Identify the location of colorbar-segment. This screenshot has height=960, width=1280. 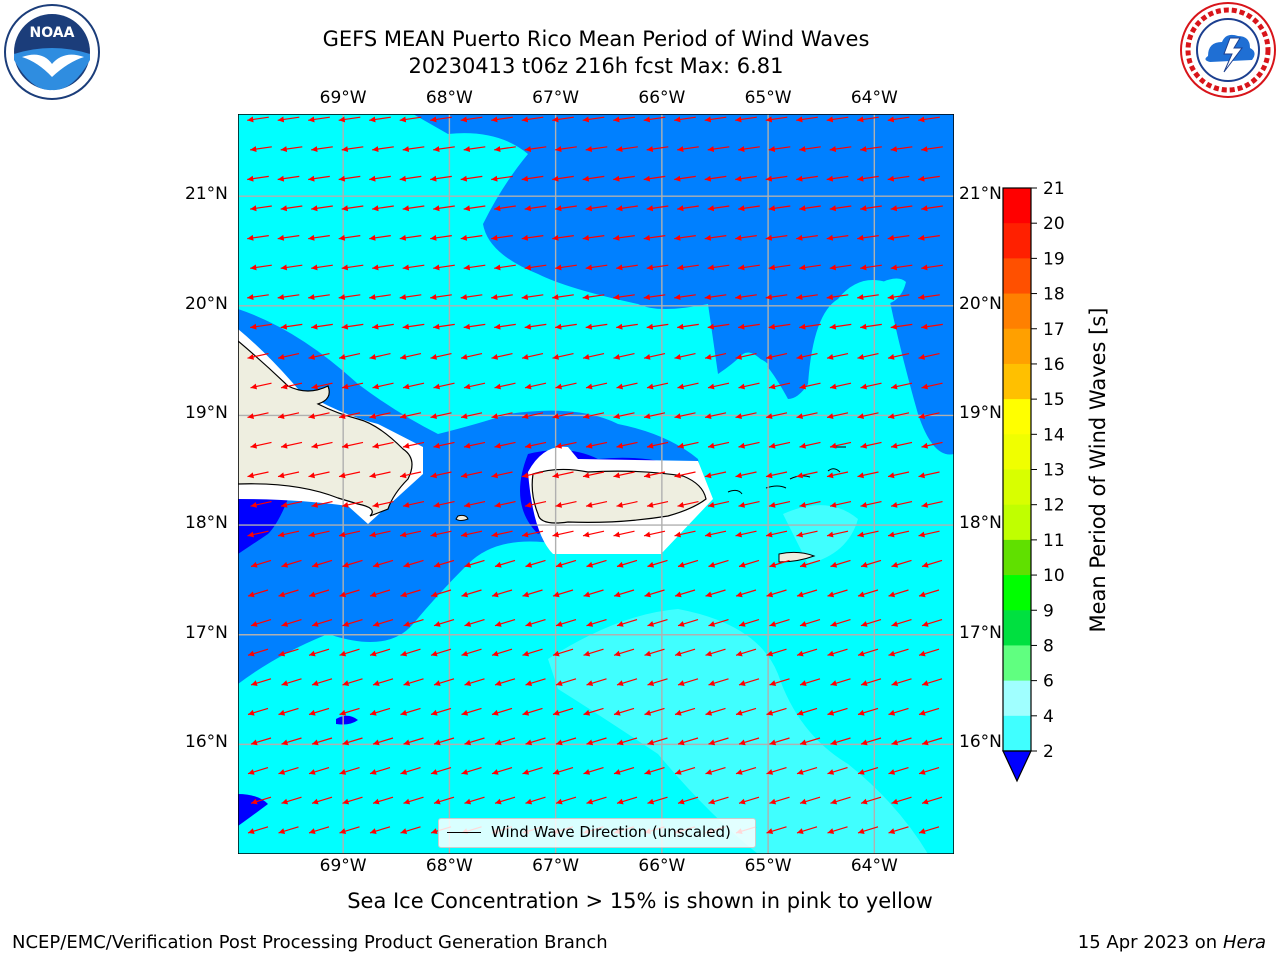
(1017, 346).